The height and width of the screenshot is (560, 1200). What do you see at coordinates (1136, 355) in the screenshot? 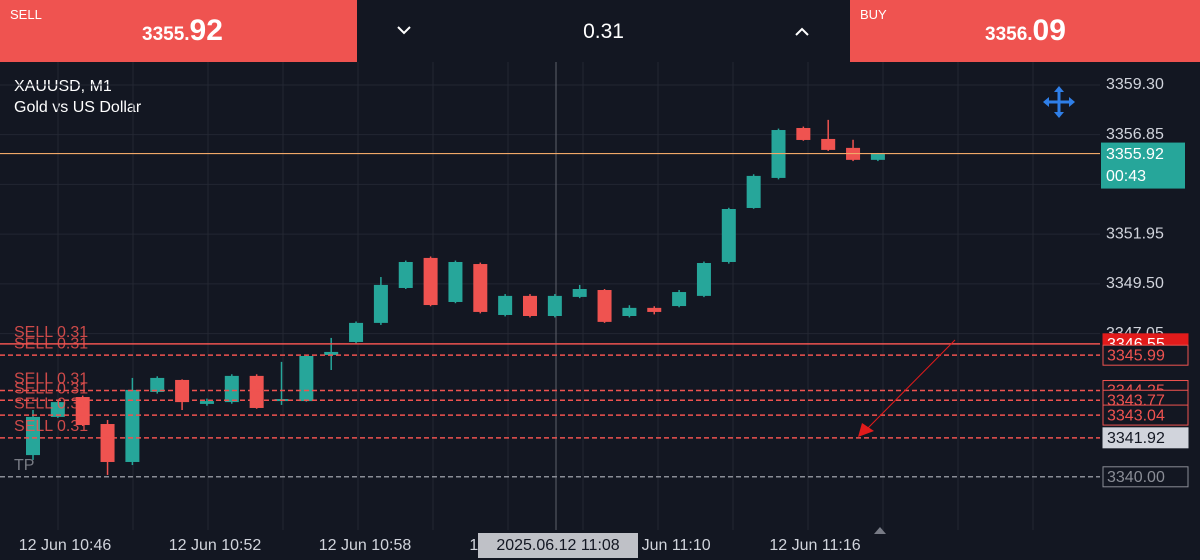
I see `order-price-label: 3345.99` at bounding box center [1136, 355].